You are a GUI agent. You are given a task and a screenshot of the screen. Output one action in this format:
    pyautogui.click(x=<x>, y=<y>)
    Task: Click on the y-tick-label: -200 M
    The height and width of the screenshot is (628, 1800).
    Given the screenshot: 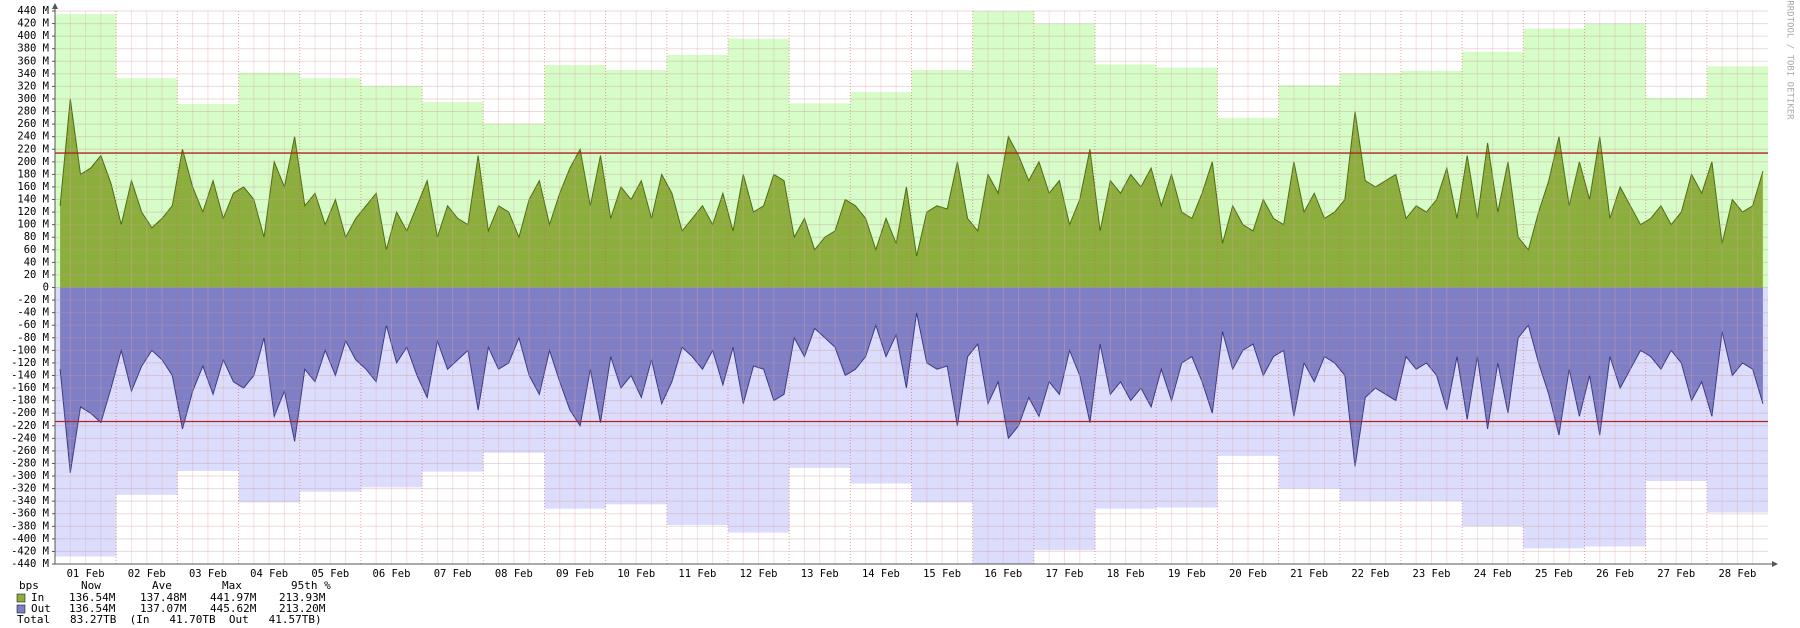 What is the action you would take?
    pyautogui.click(x=30, y=413)
    